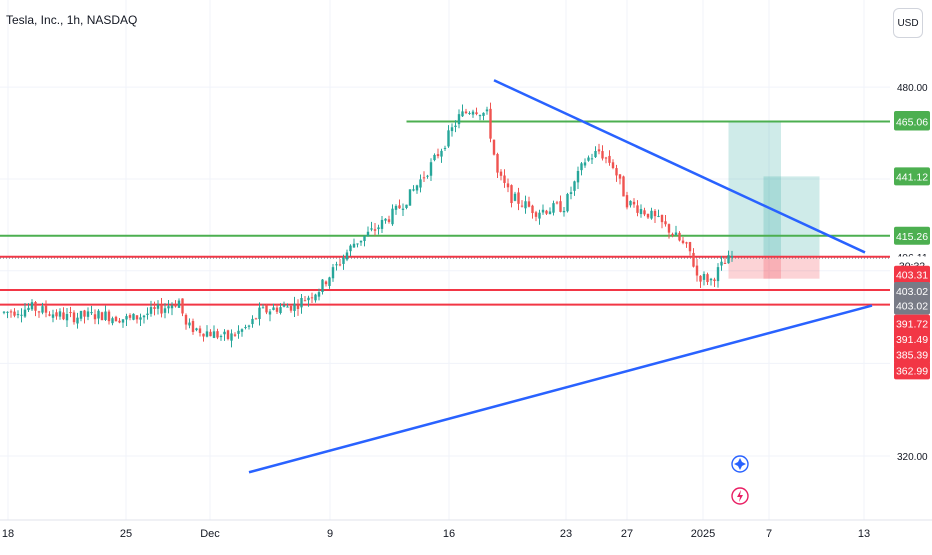 The height and width of the screenshot is (555, 932). What do you see at coordinates (864, 534) in the screenshot?
I see `x-tick-label: 13` at bounding box center [864, 534].